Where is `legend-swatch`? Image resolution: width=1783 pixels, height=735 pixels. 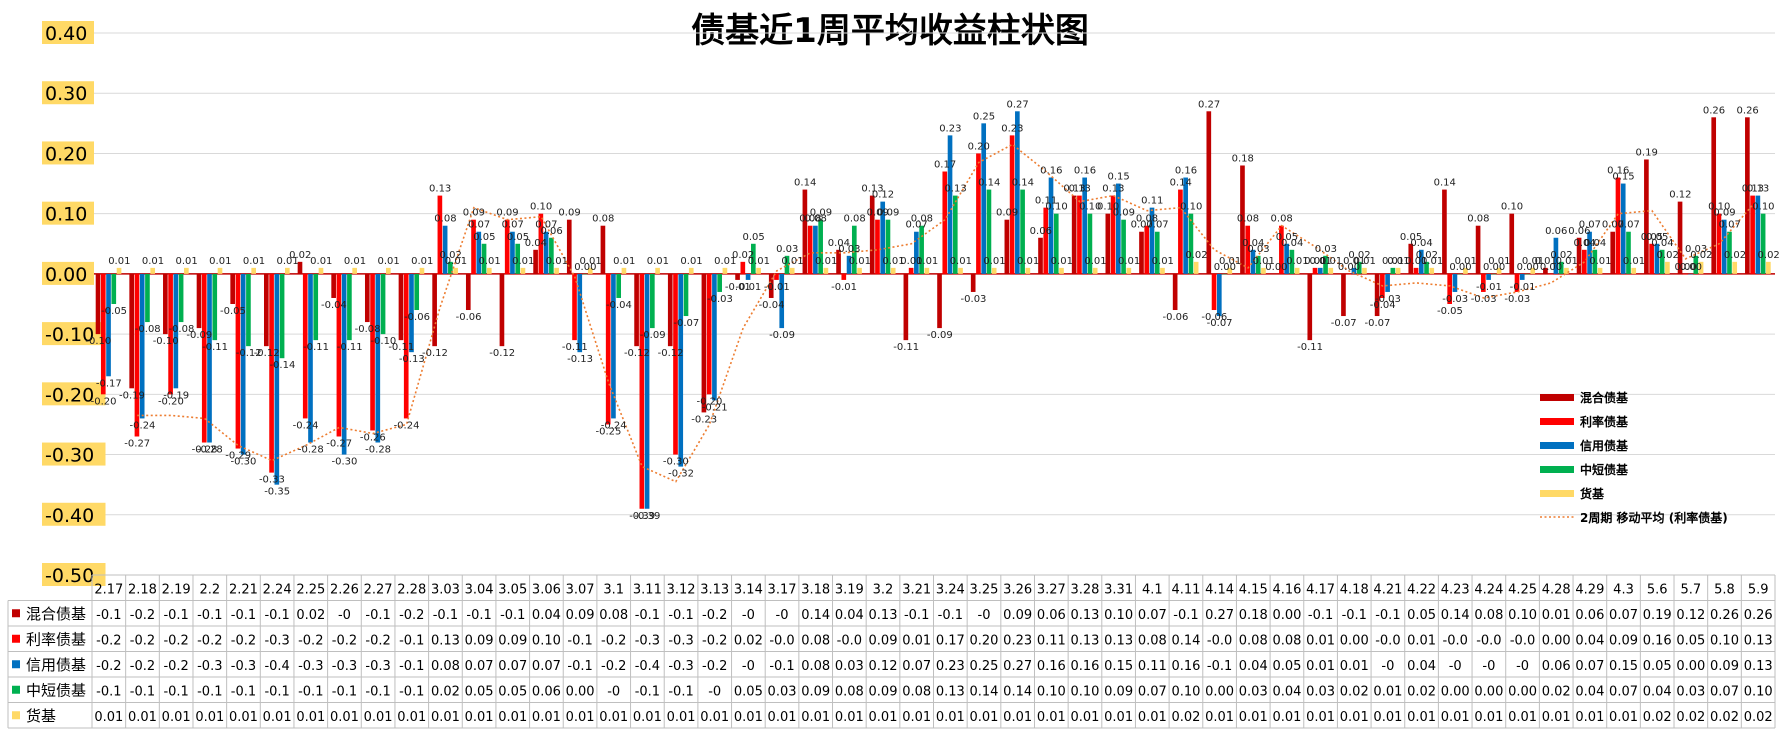
legend-swatch is located at coordinates (1557, 421).